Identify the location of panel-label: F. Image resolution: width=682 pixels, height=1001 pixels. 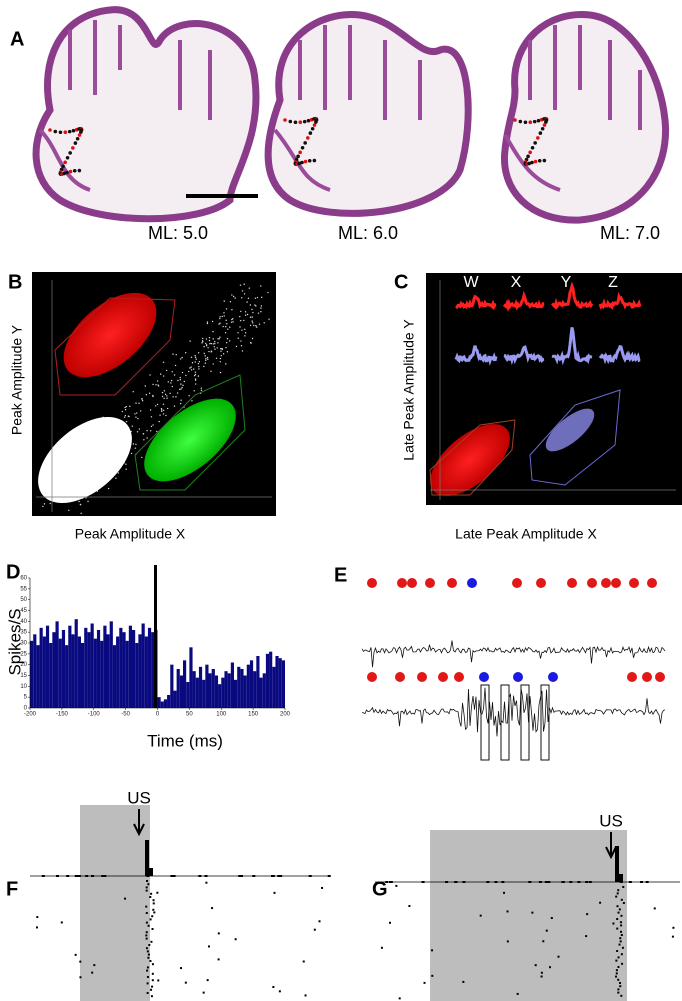
(12, 889).